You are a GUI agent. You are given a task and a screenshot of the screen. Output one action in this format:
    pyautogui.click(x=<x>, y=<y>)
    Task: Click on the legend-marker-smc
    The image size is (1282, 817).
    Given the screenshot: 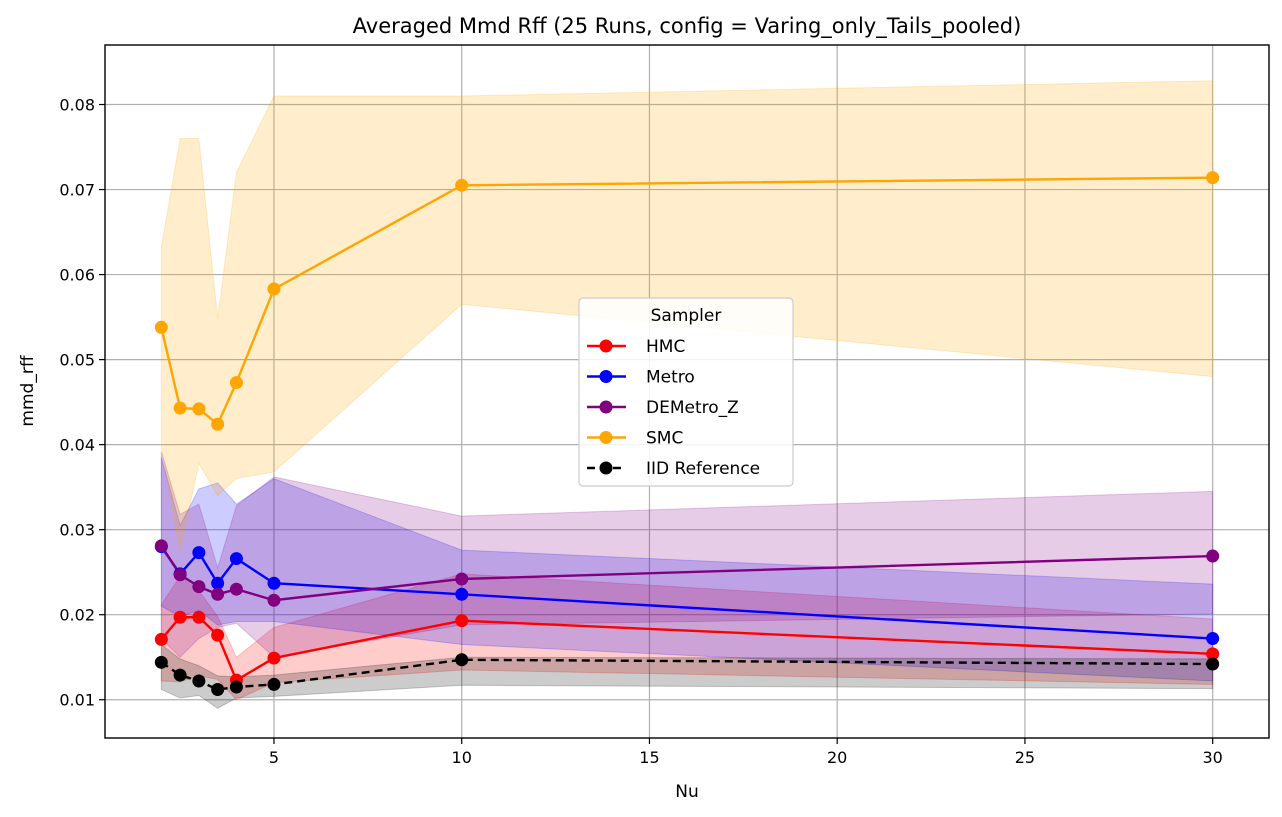 What is the action you would take?
    pyautogui.click(x=606, y=437)
    